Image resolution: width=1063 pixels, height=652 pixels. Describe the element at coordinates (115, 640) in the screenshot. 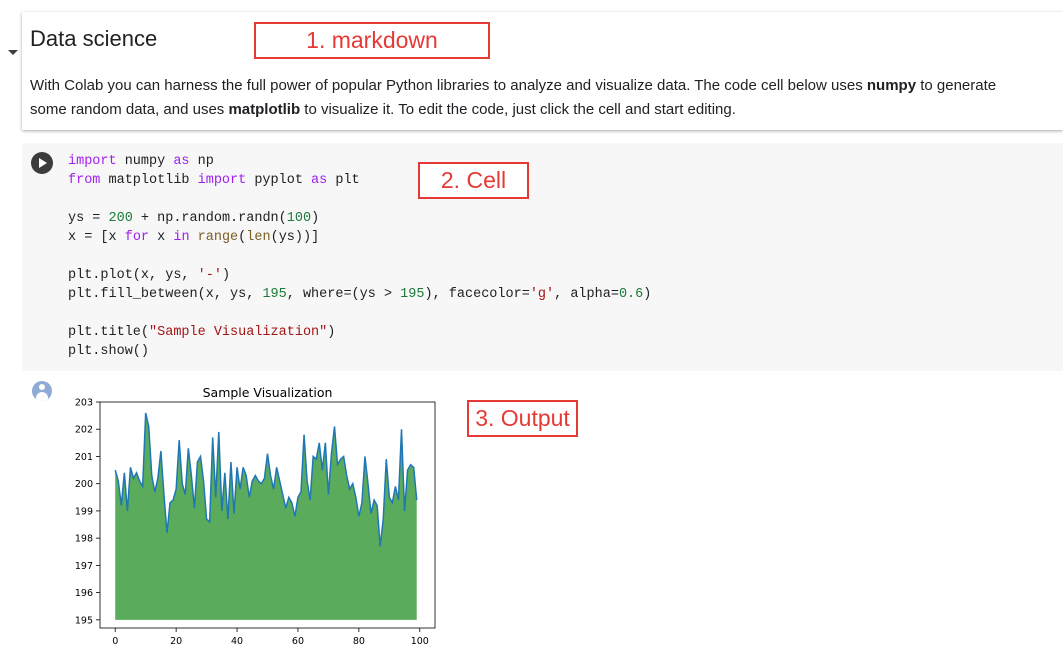

I see `x-tick-label: 0` at that location.